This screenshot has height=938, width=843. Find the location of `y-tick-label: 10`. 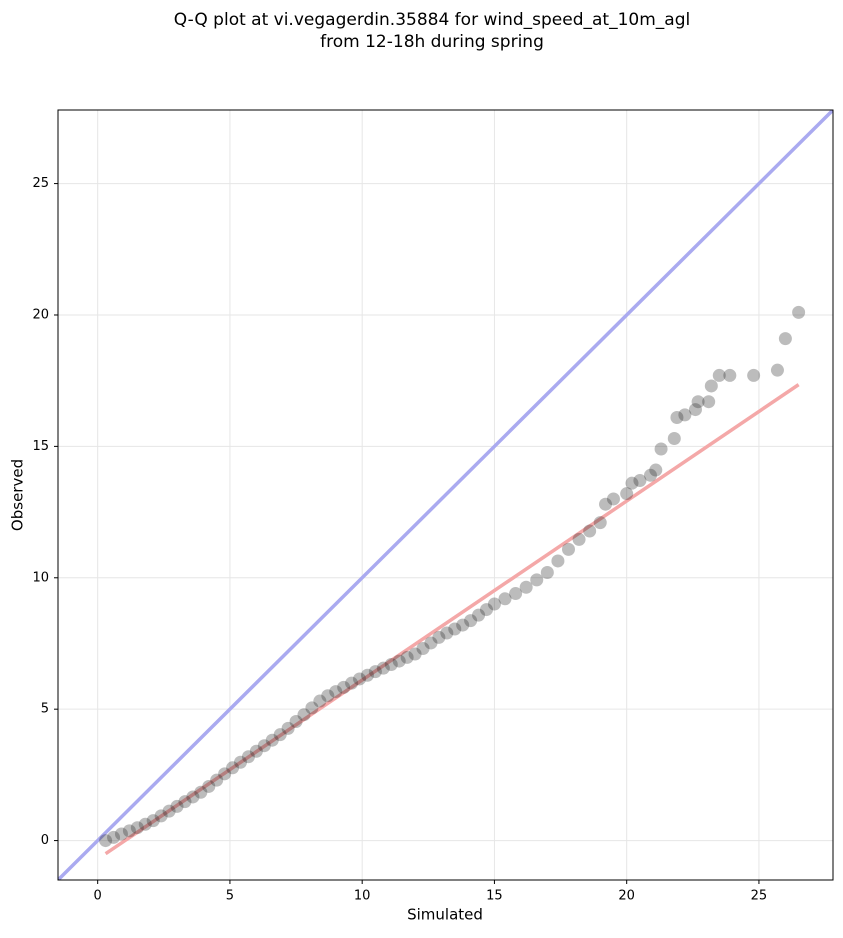

y-tick-label: 10 is located at coordinates (40, 577).